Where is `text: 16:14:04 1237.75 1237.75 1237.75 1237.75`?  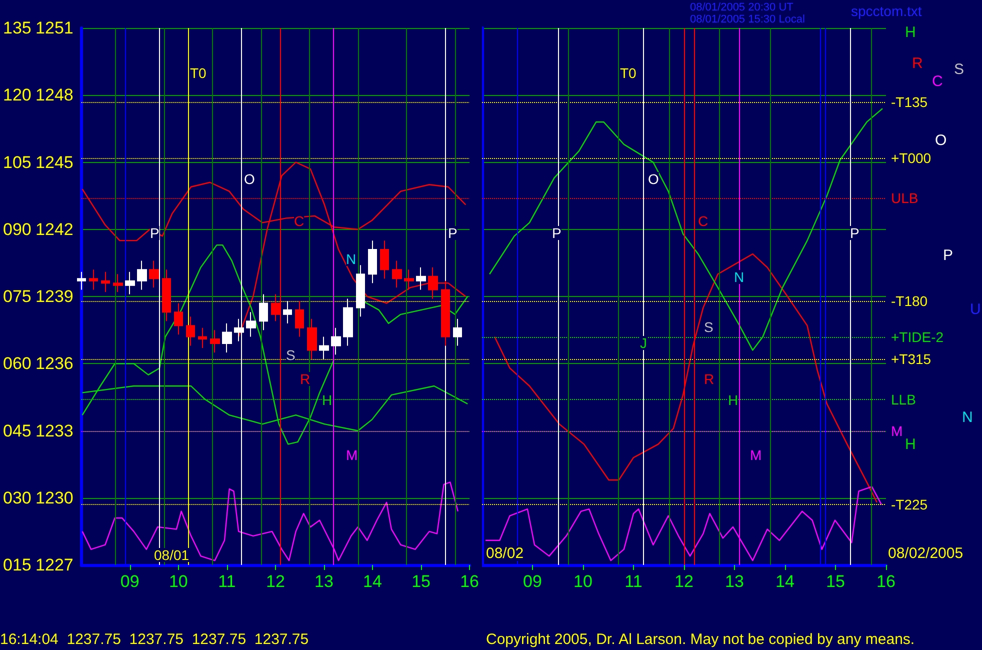 text: 16:14:04 1237.75 1237.75 1237.75 1237.75 is located at coordinates (154, 639).